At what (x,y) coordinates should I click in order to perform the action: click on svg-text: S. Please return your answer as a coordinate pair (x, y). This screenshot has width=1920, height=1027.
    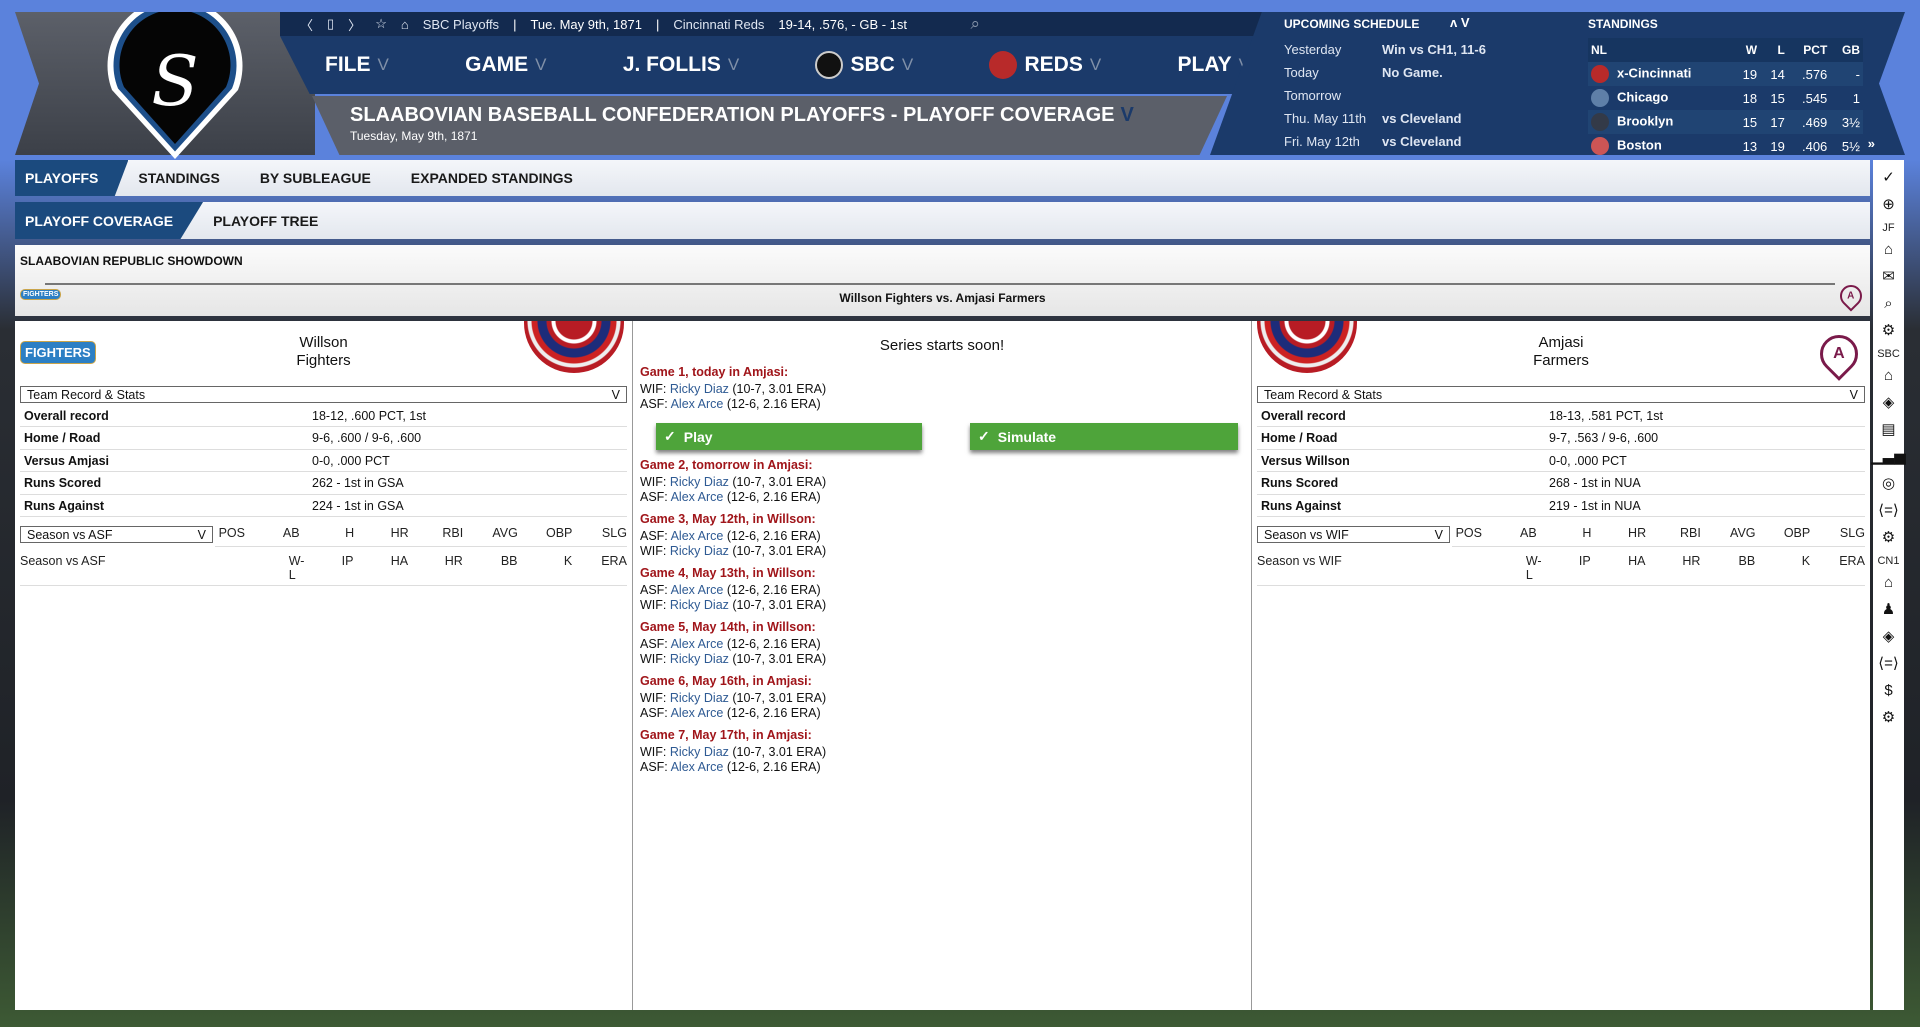
    Looking at the image, I should click on (174, 82).